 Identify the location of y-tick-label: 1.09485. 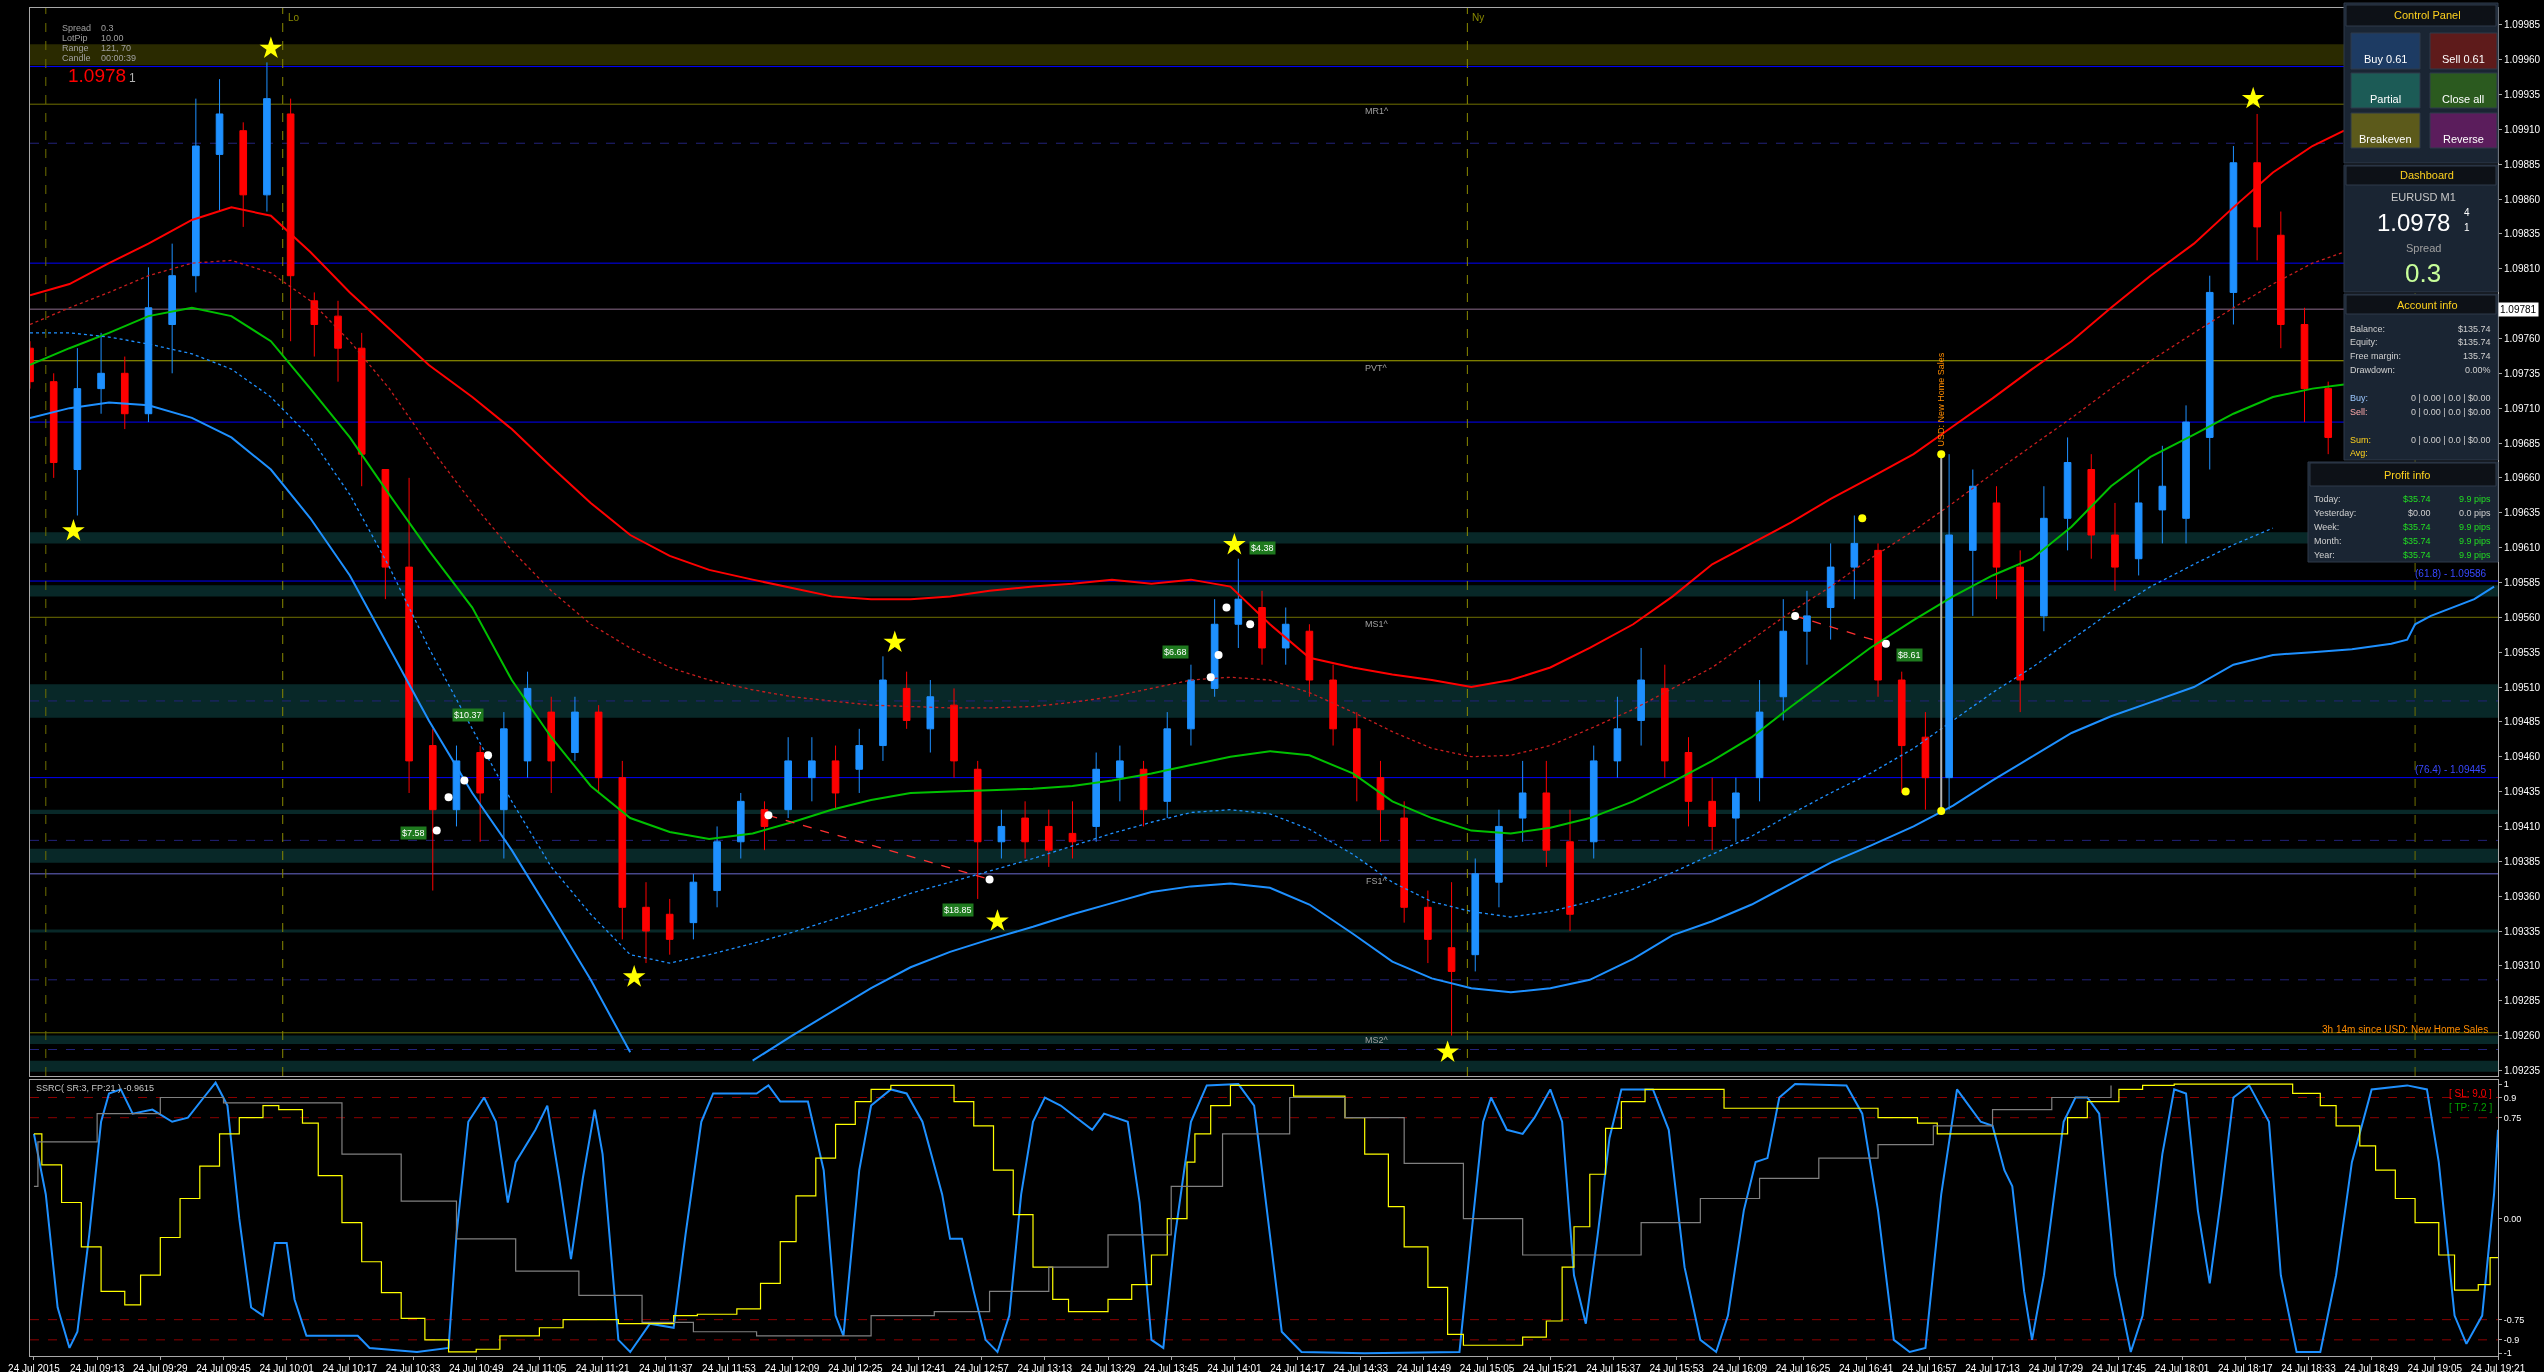
(2522, 722).